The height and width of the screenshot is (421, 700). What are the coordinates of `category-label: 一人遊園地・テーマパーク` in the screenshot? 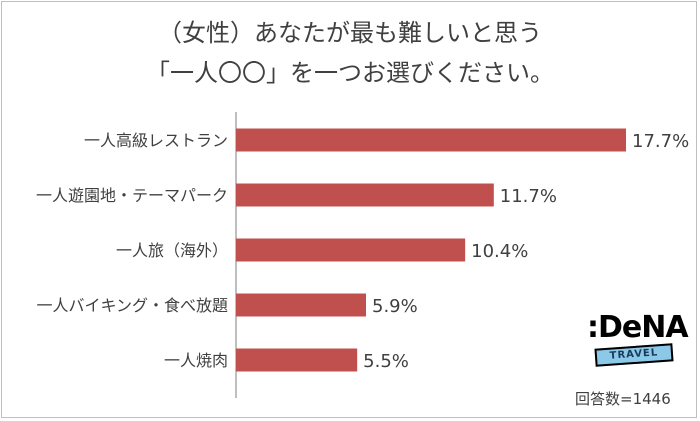 It's located at (132, 195).